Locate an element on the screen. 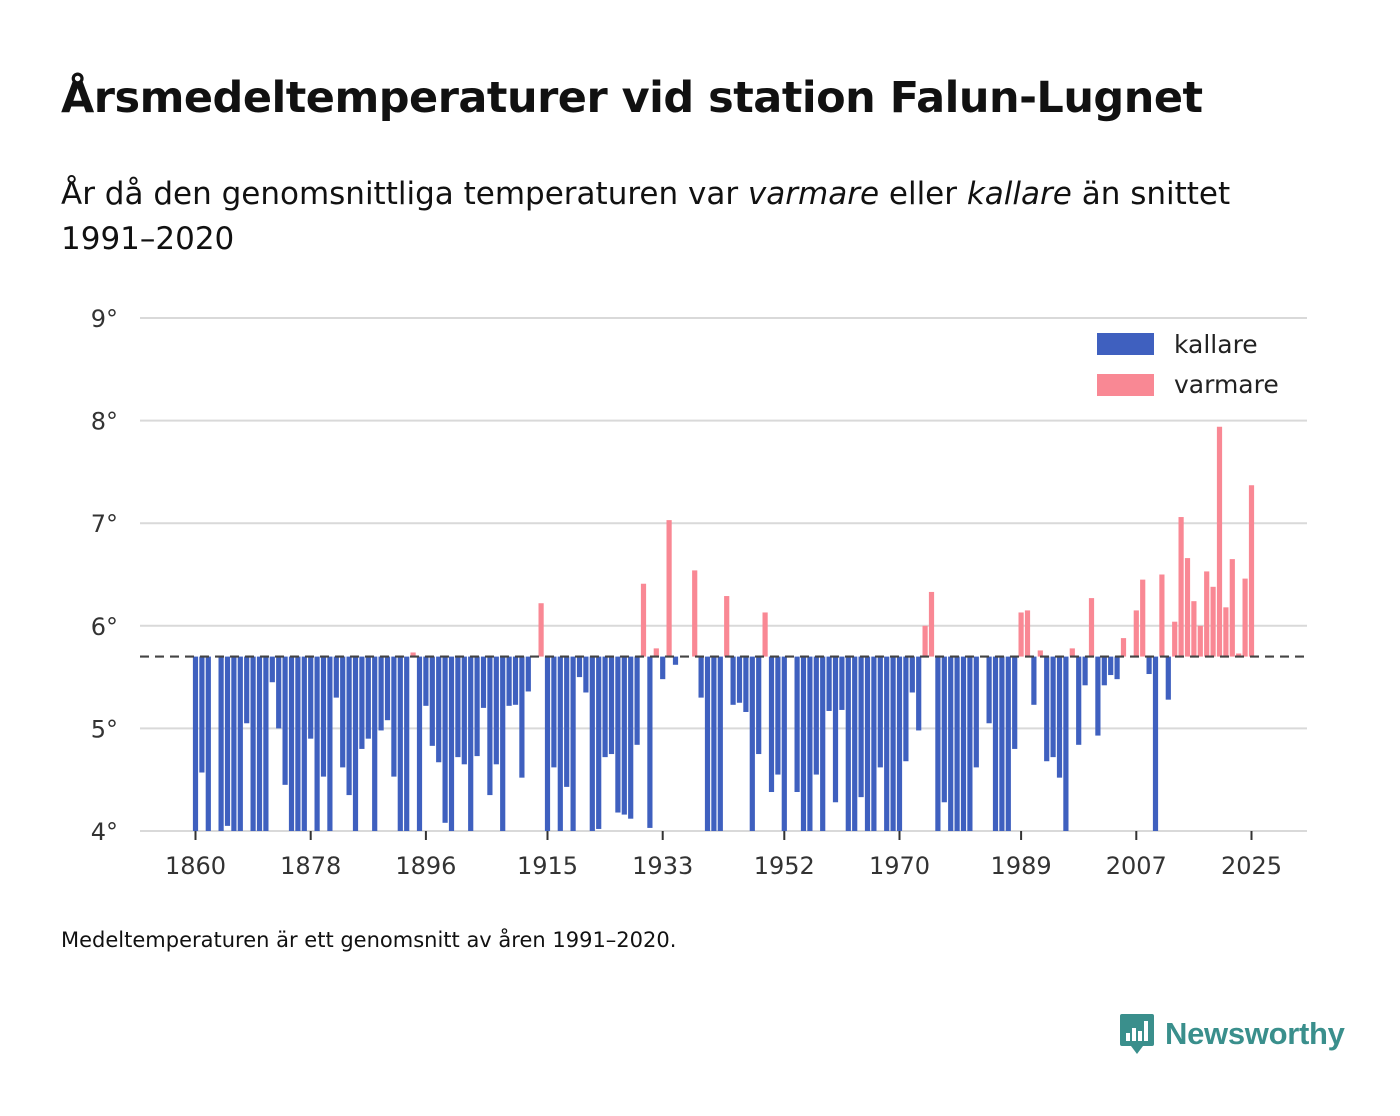 The width and height of the screenshot is (1400, 1116). bar-2022 is located at coordinates (1232, 608).